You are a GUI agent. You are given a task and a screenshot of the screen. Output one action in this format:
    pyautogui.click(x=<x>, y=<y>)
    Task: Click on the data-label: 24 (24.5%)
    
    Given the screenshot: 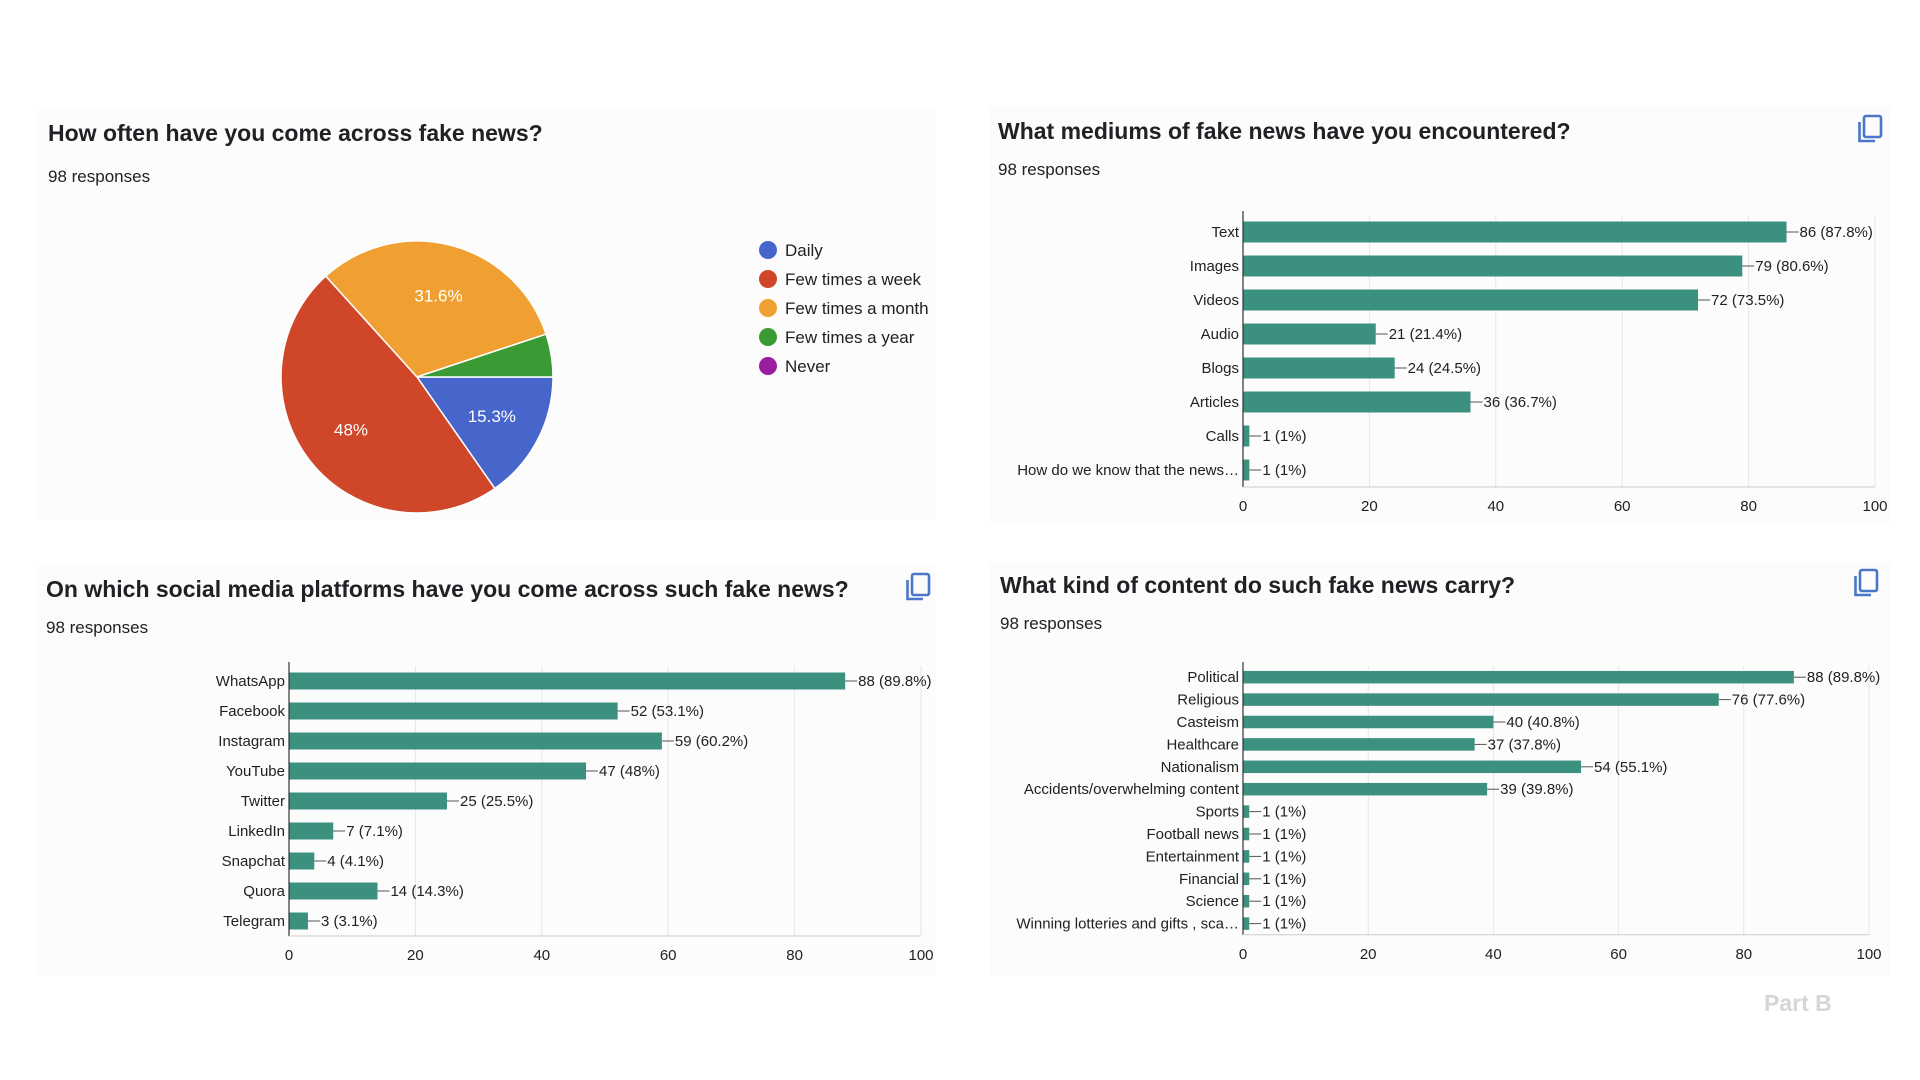 What is the action you would take?
    pyautogui.click(x=1444, y=368)
    